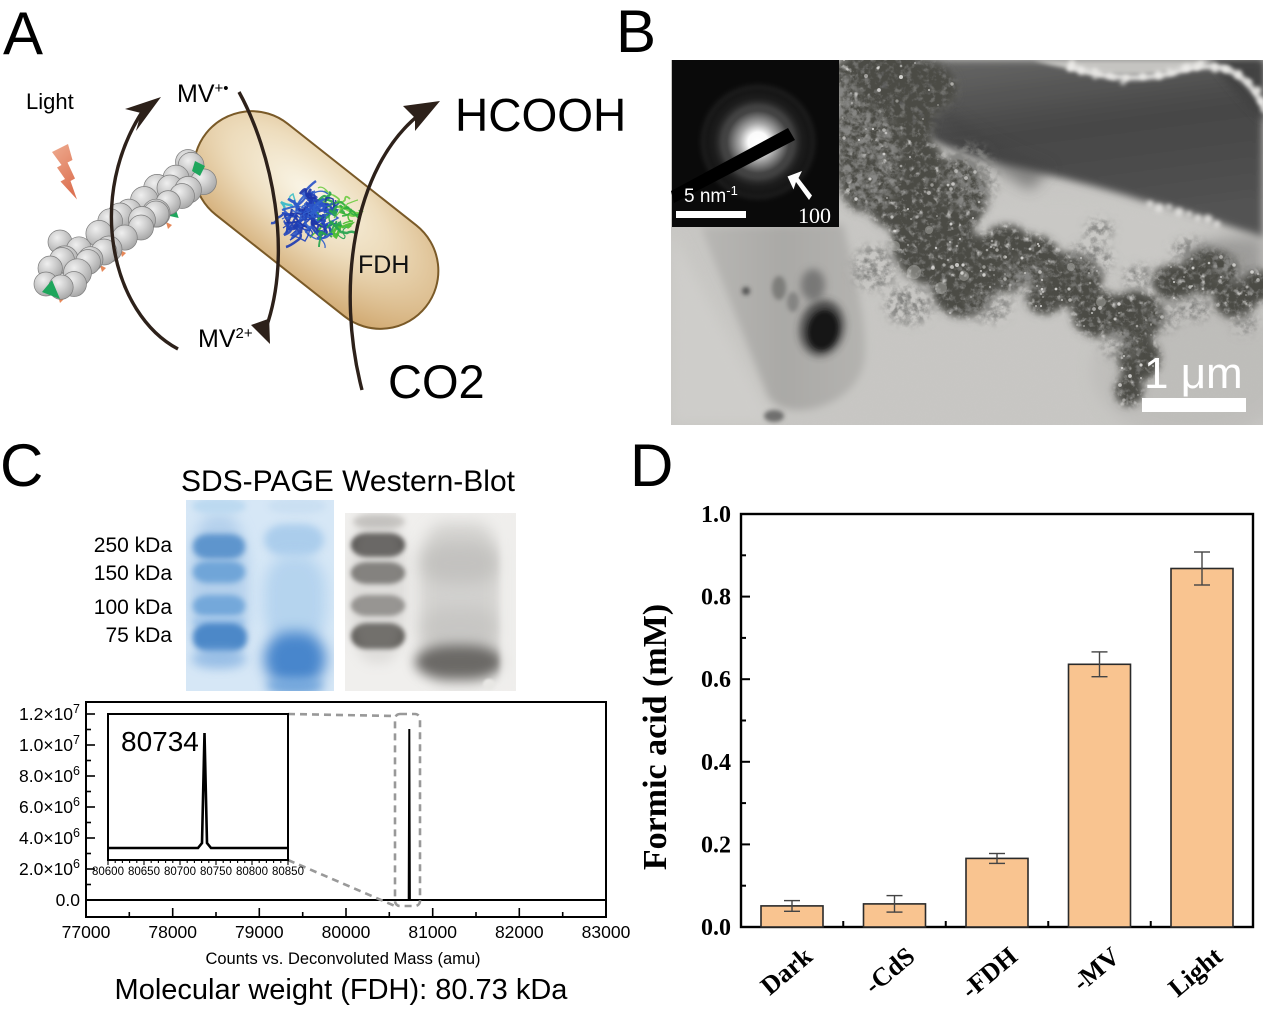 This screenshot has height=1010, width=1269. I want to click on svg-text: 2.0×10⁶, so click(49, 868).